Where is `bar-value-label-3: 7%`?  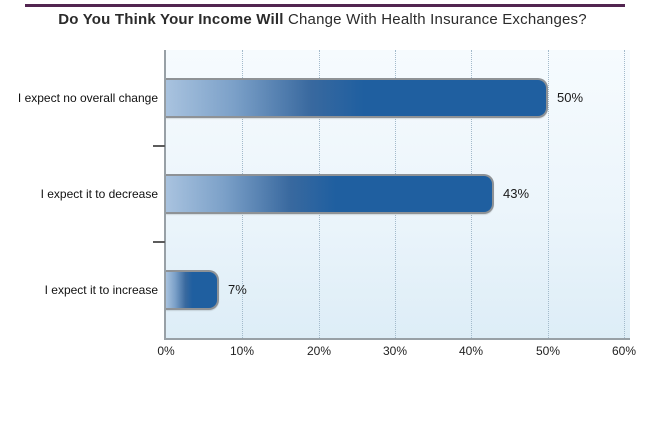
bar-value-label-3: 7% is located at coordinates (237, 289).